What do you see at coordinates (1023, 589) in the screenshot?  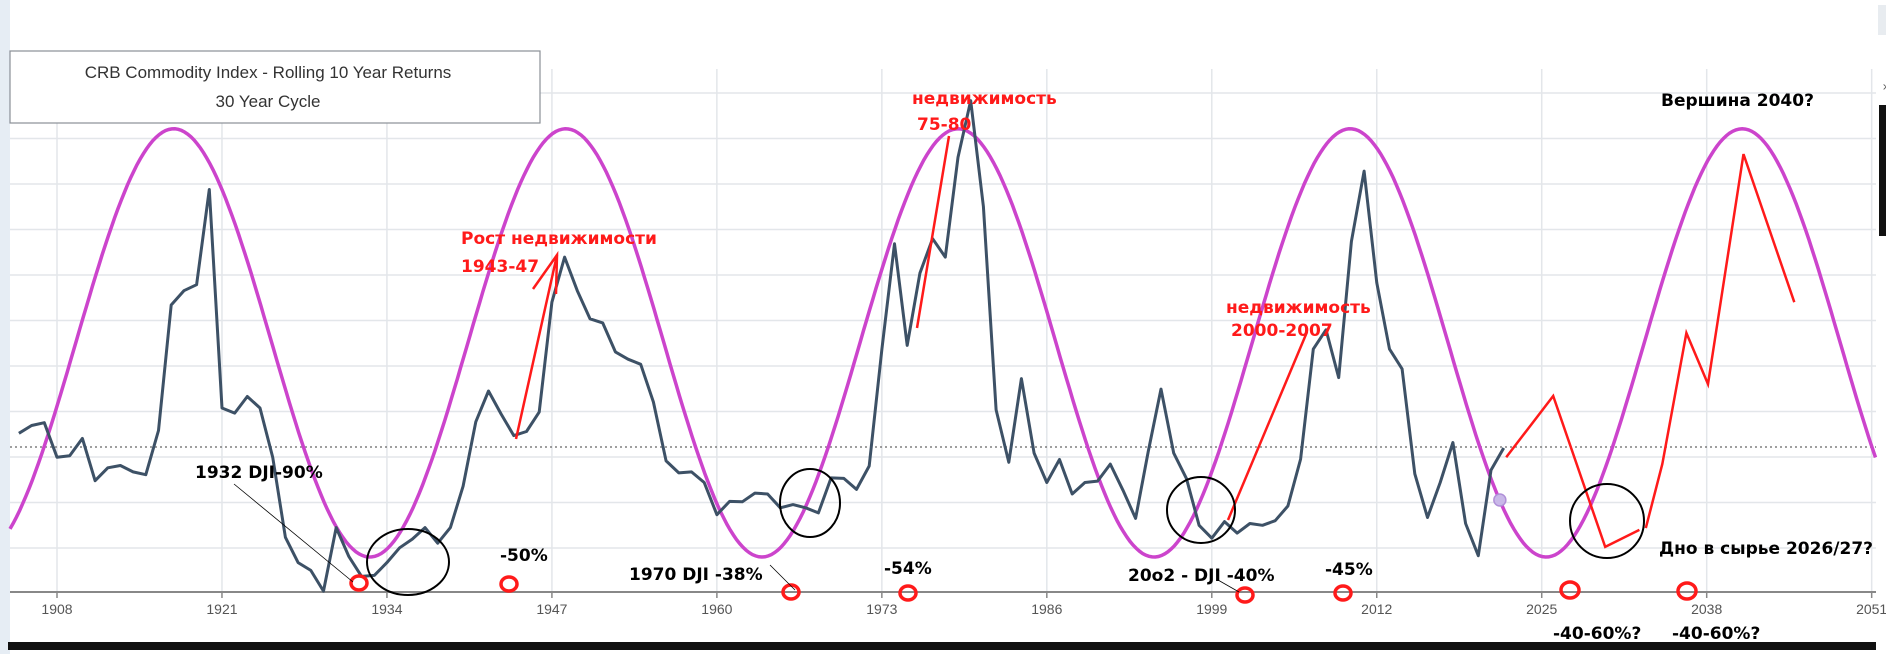 I see `crash-markers` at bounding box center [1023, 589].